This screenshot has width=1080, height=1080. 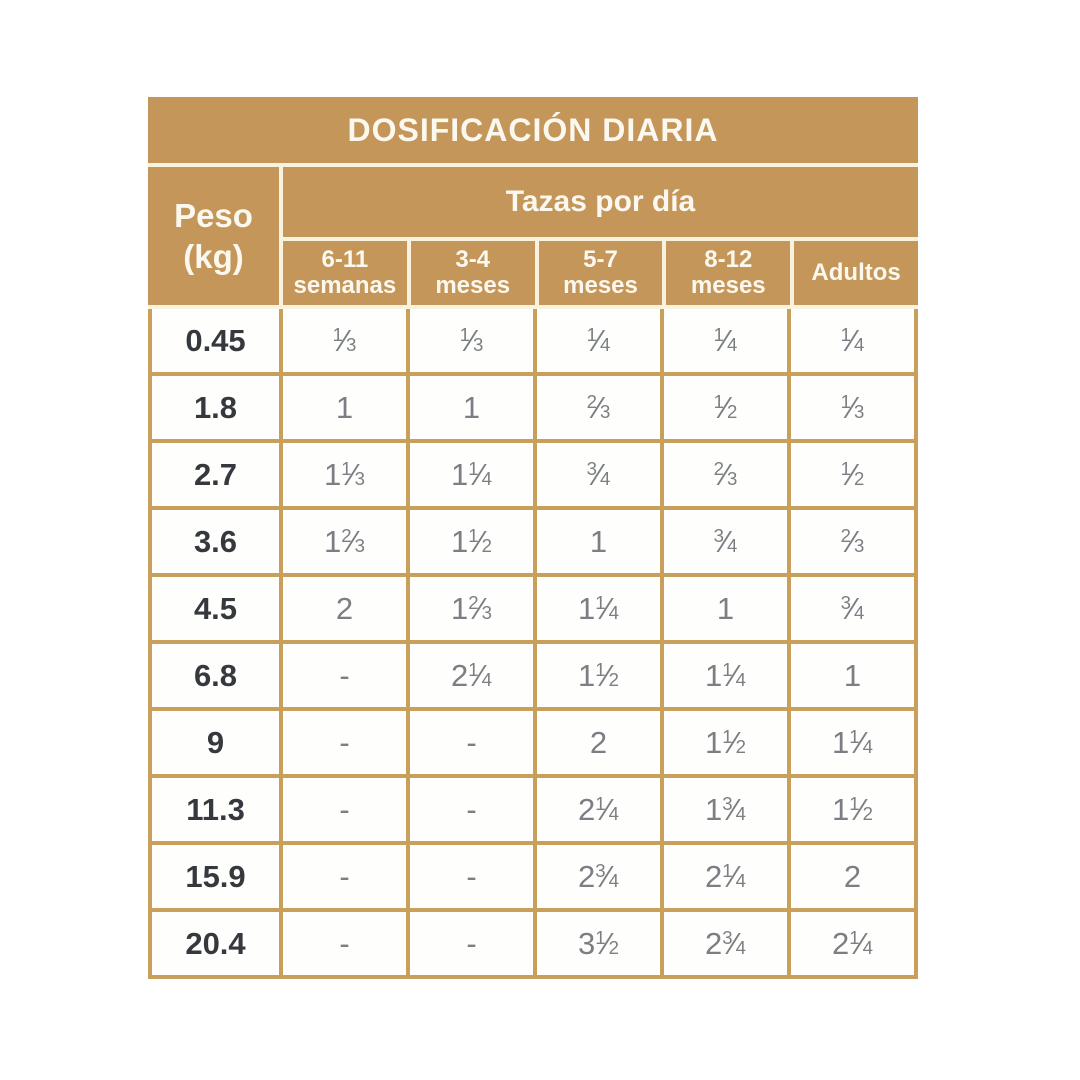 I want to click on weight-cell: 1.8, so click(x=215, y=407).